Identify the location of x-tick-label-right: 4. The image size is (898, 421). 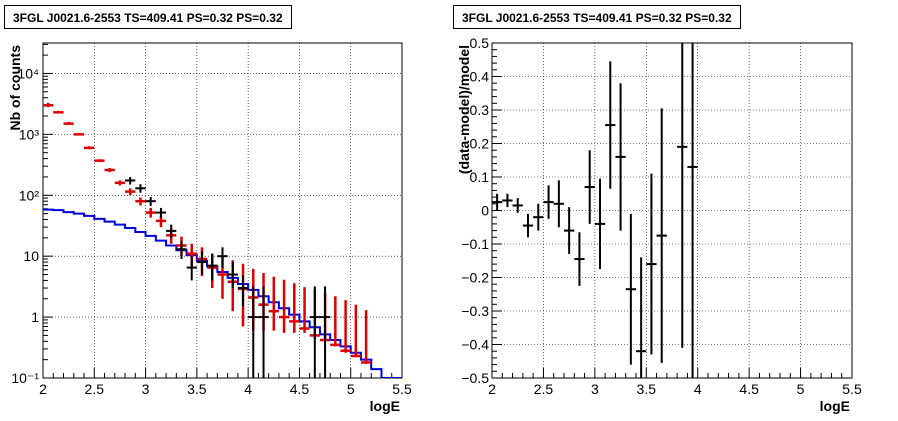
(698, 389).